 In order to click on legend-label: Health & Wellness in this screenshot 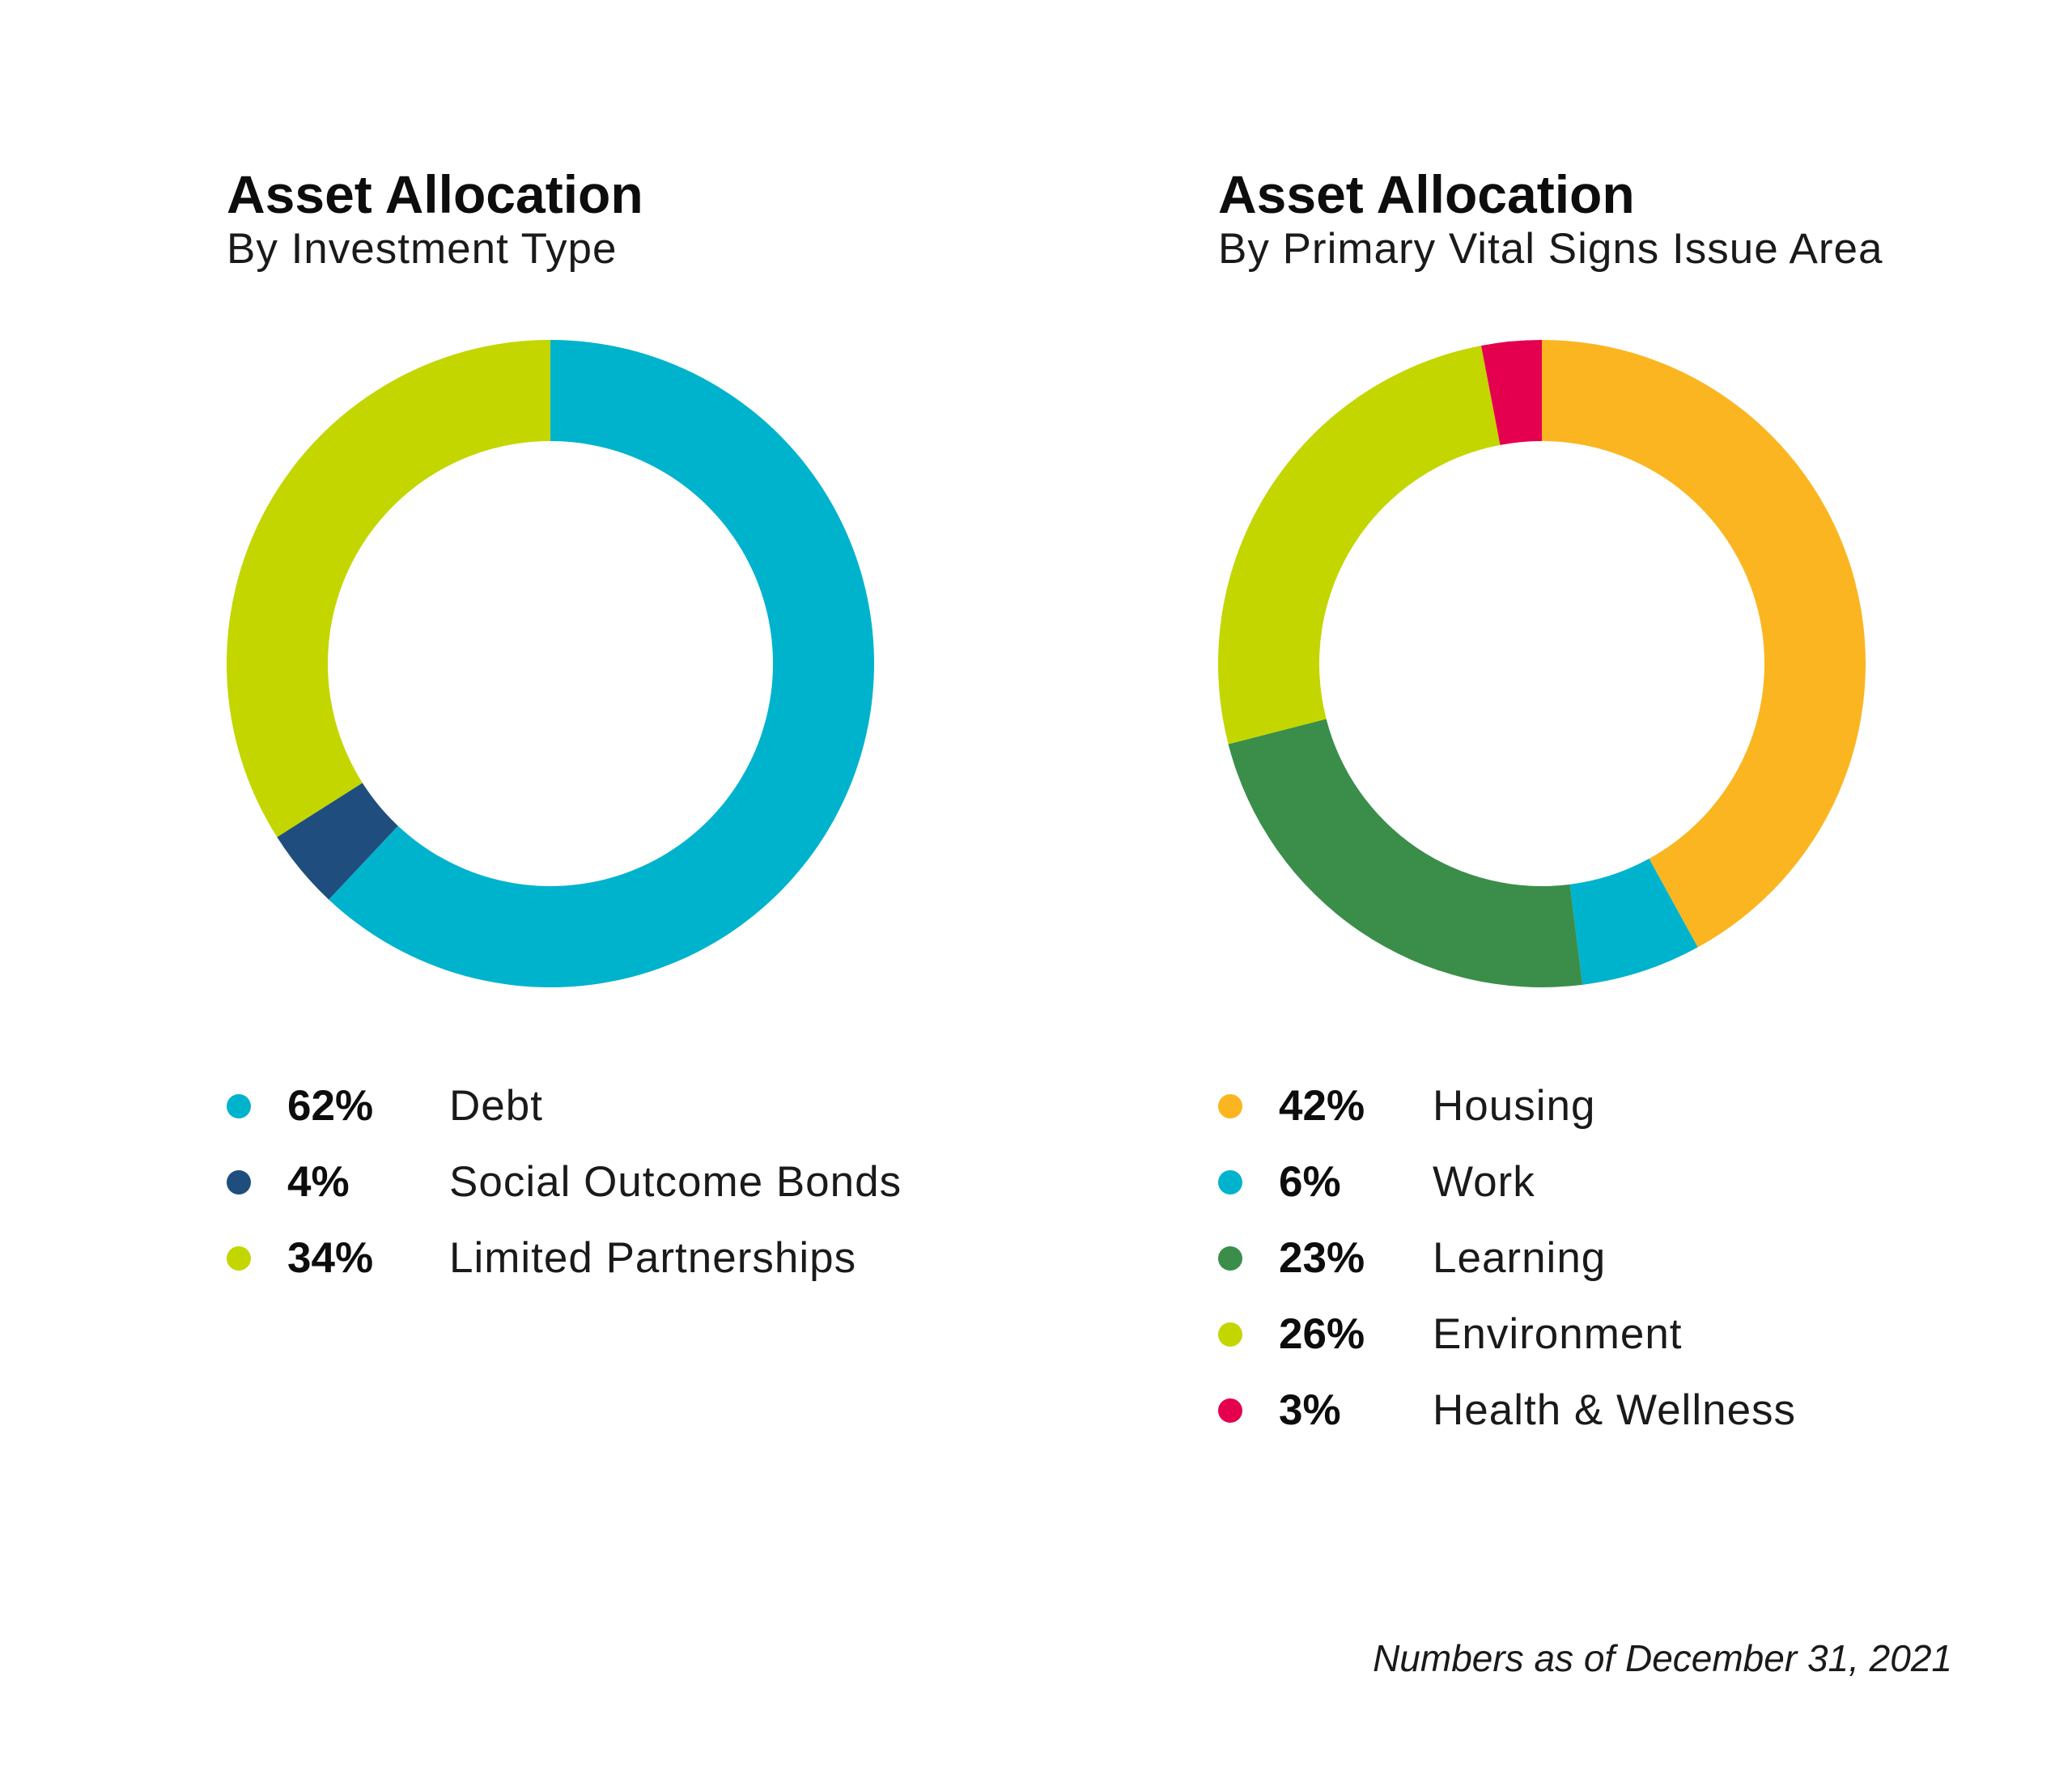, I will do `click(1615, 1410)`.